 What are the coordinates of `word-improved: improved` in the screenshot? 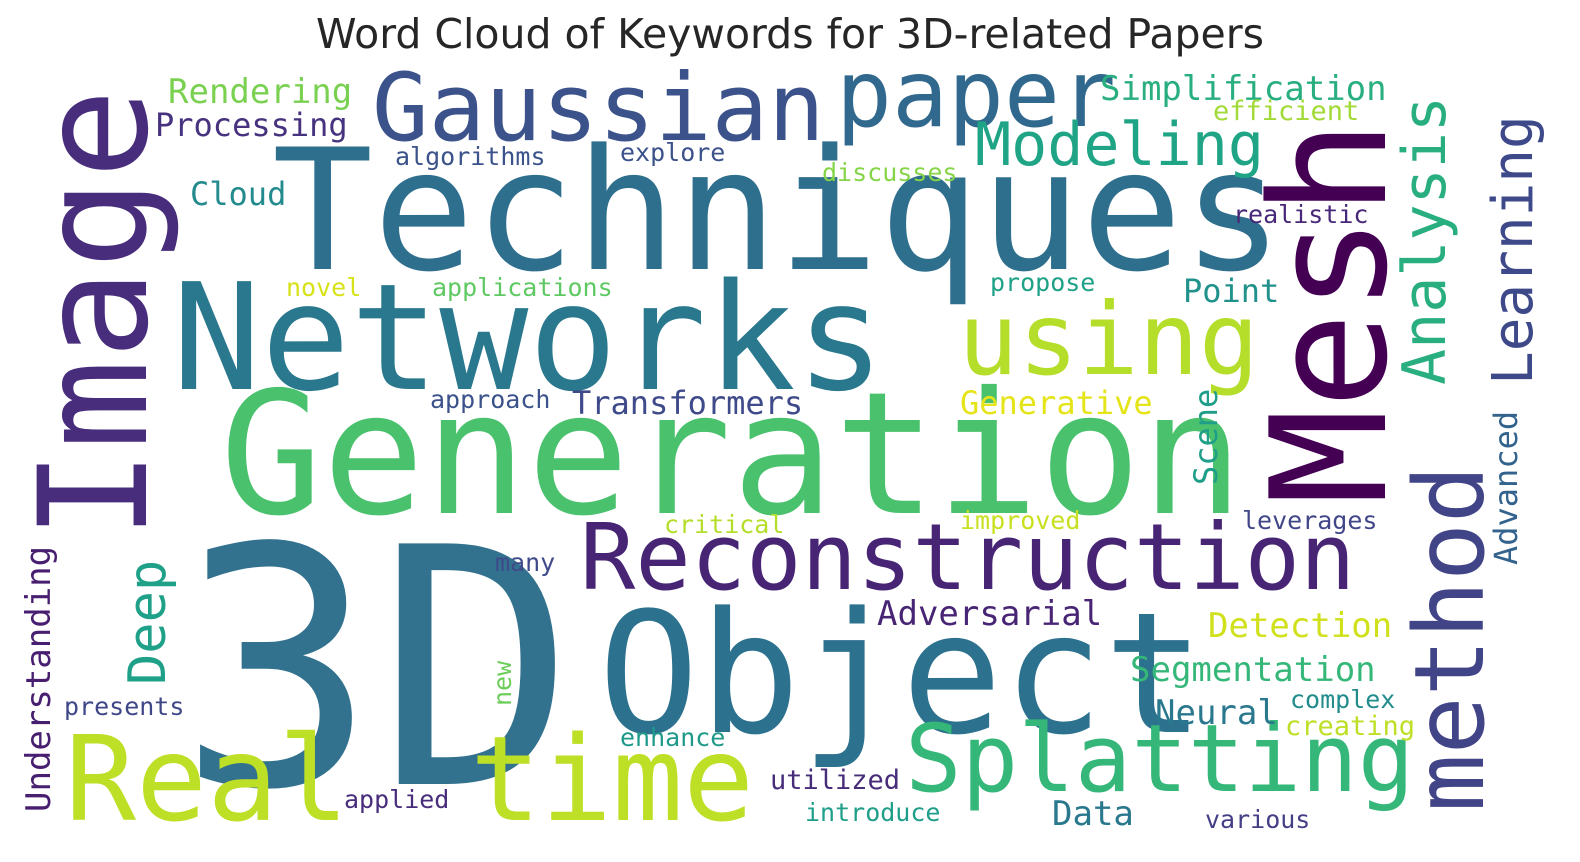 It's located at (1020, 520).